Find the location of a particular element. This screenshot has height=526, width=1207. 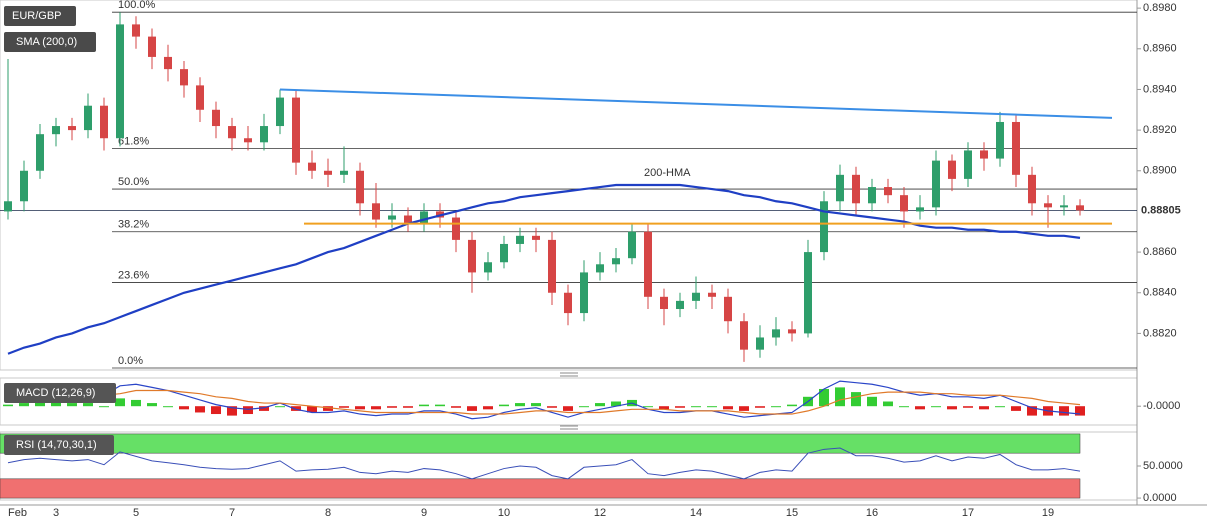

rsi-tag is located at coordinates (59, 445).